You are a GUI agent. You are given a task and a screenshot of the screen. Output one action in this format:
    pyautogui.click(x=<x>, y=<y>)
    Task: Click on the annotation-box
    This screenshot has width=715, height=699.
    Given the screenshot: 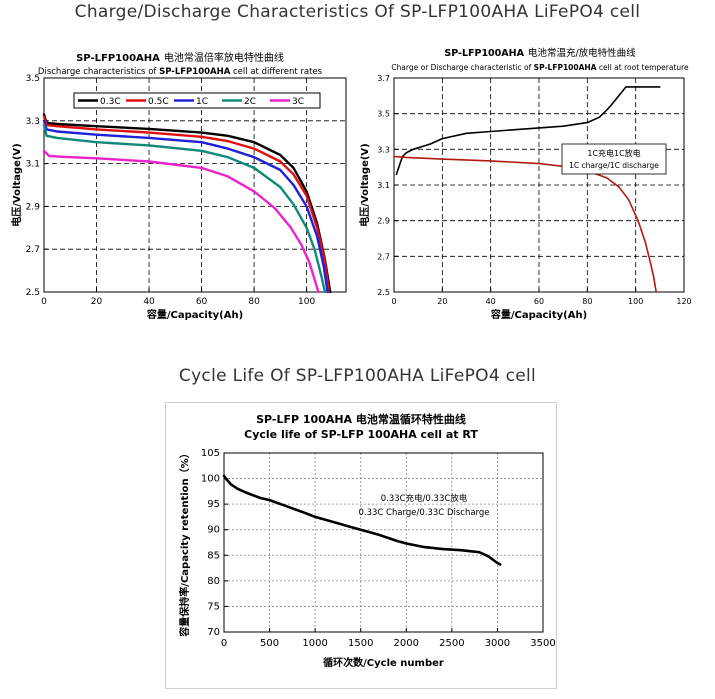 What is the action you would take?
    pyautogui.click(x=614, y=159)
    